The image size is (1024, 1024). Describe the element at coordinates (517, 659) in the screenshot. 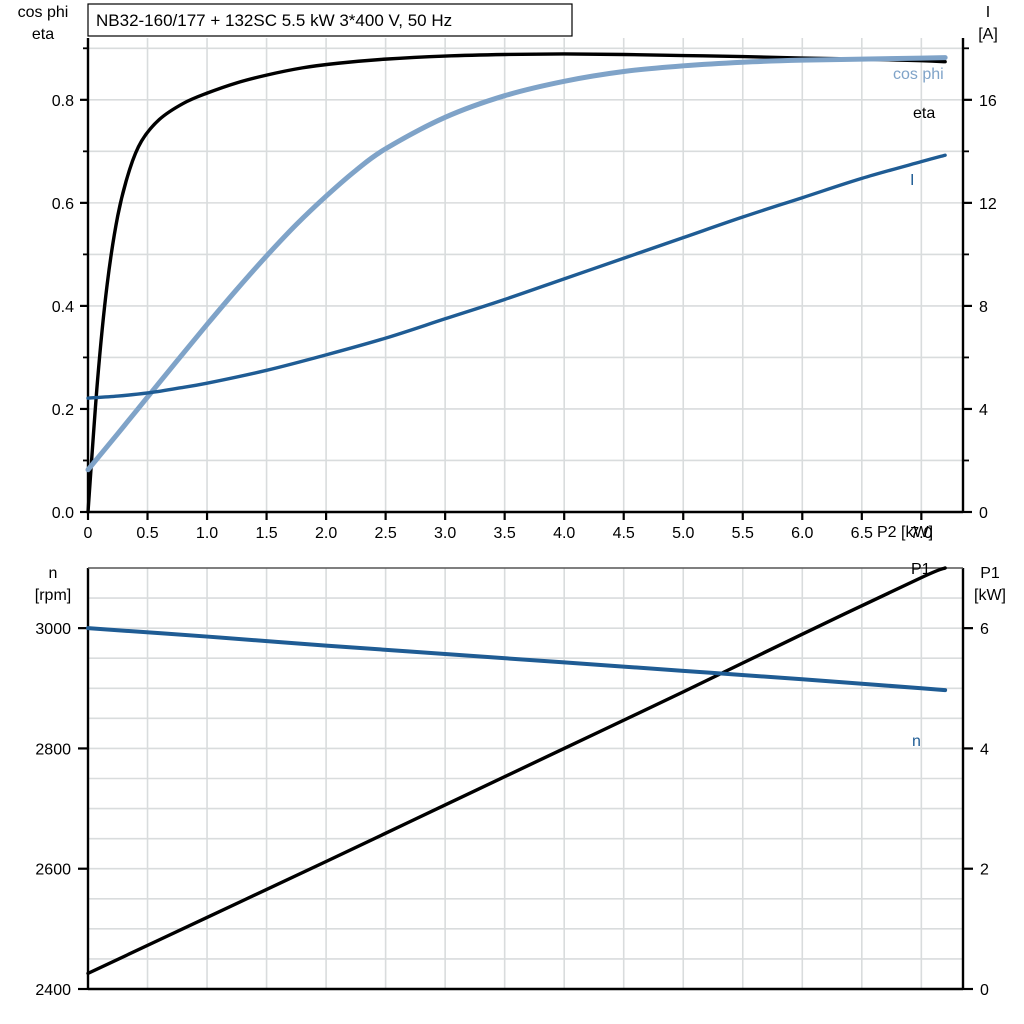

I see `curve-n` at that location.